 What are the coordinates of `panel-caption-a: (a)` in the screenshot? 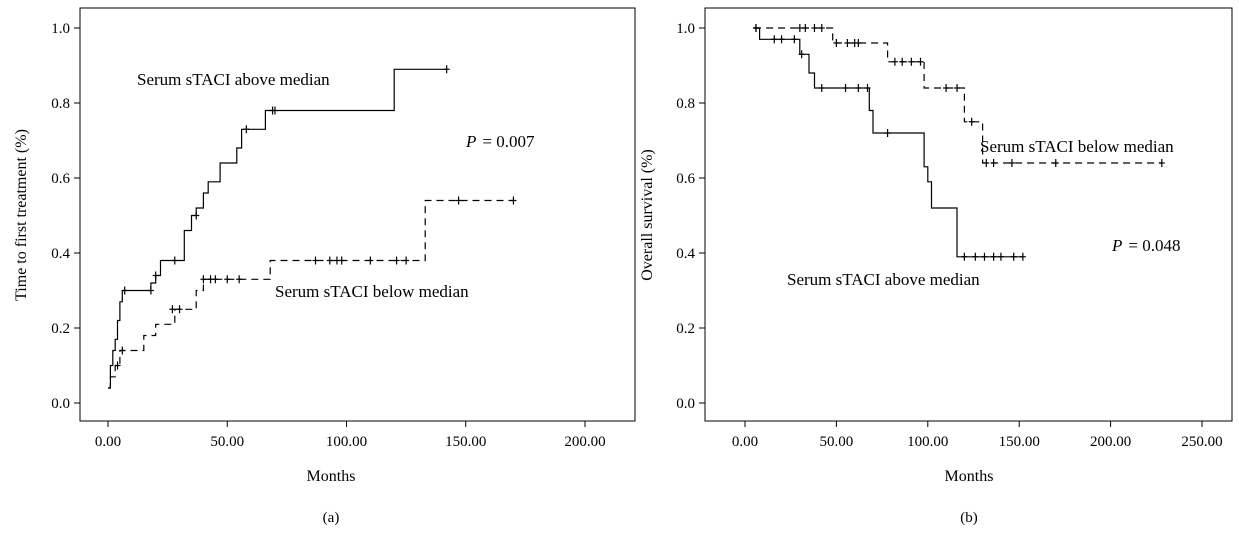 It's located at (331, 518).